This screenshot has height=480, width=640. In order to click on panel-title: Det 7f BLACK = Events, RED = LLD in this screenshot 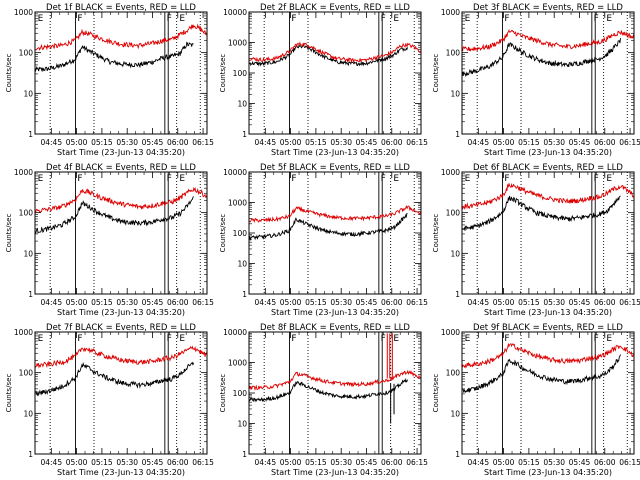, I will do `click(121, 328)`.